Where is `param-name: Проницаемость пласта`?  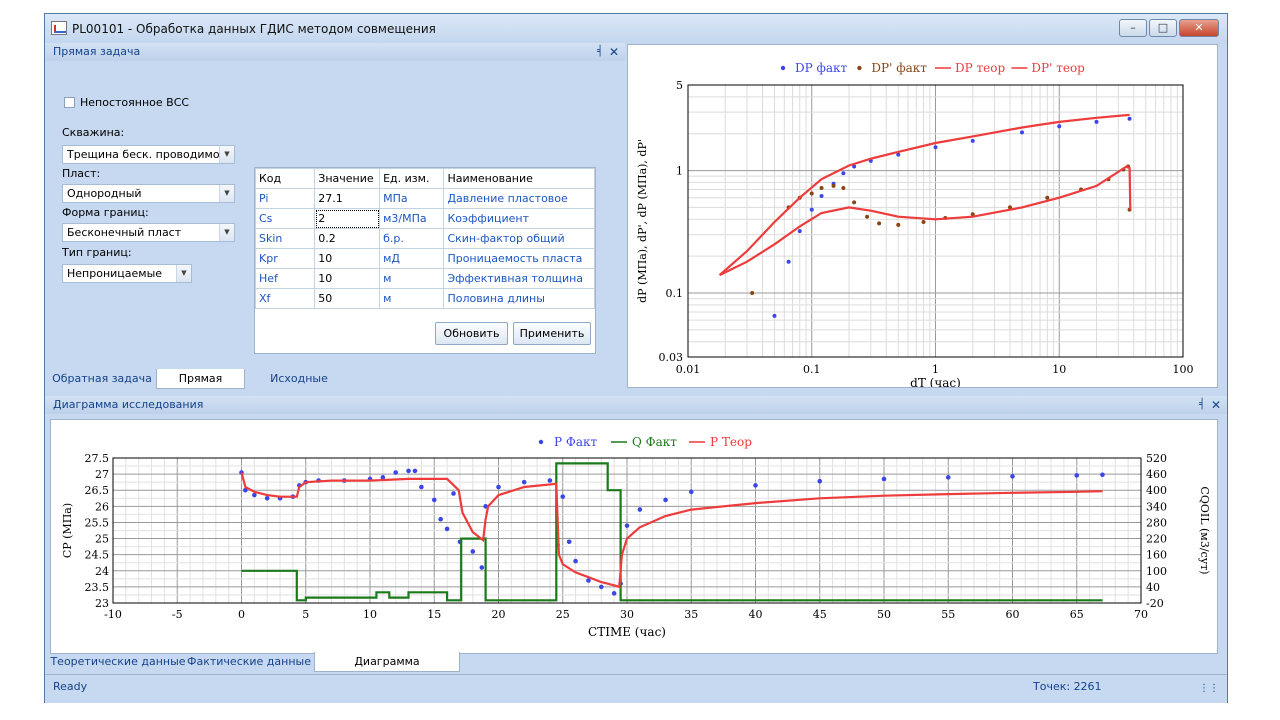
param-name: Проницаемость пласта is located at coordinates (519, 258).